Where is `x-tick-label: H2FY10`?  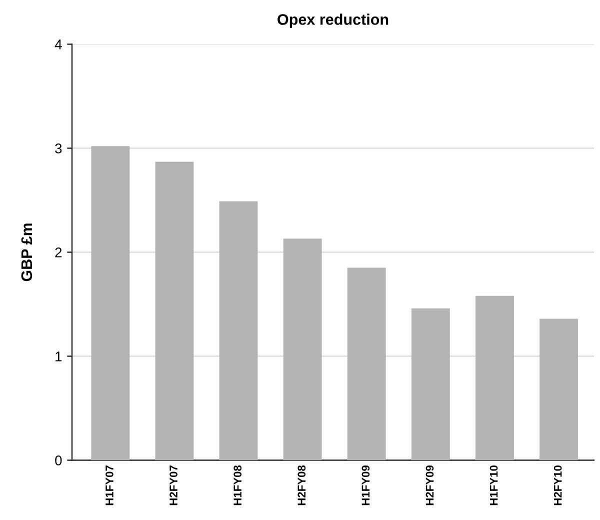
x-tick-label: H2FY10 is located at coordinates (558, 486).